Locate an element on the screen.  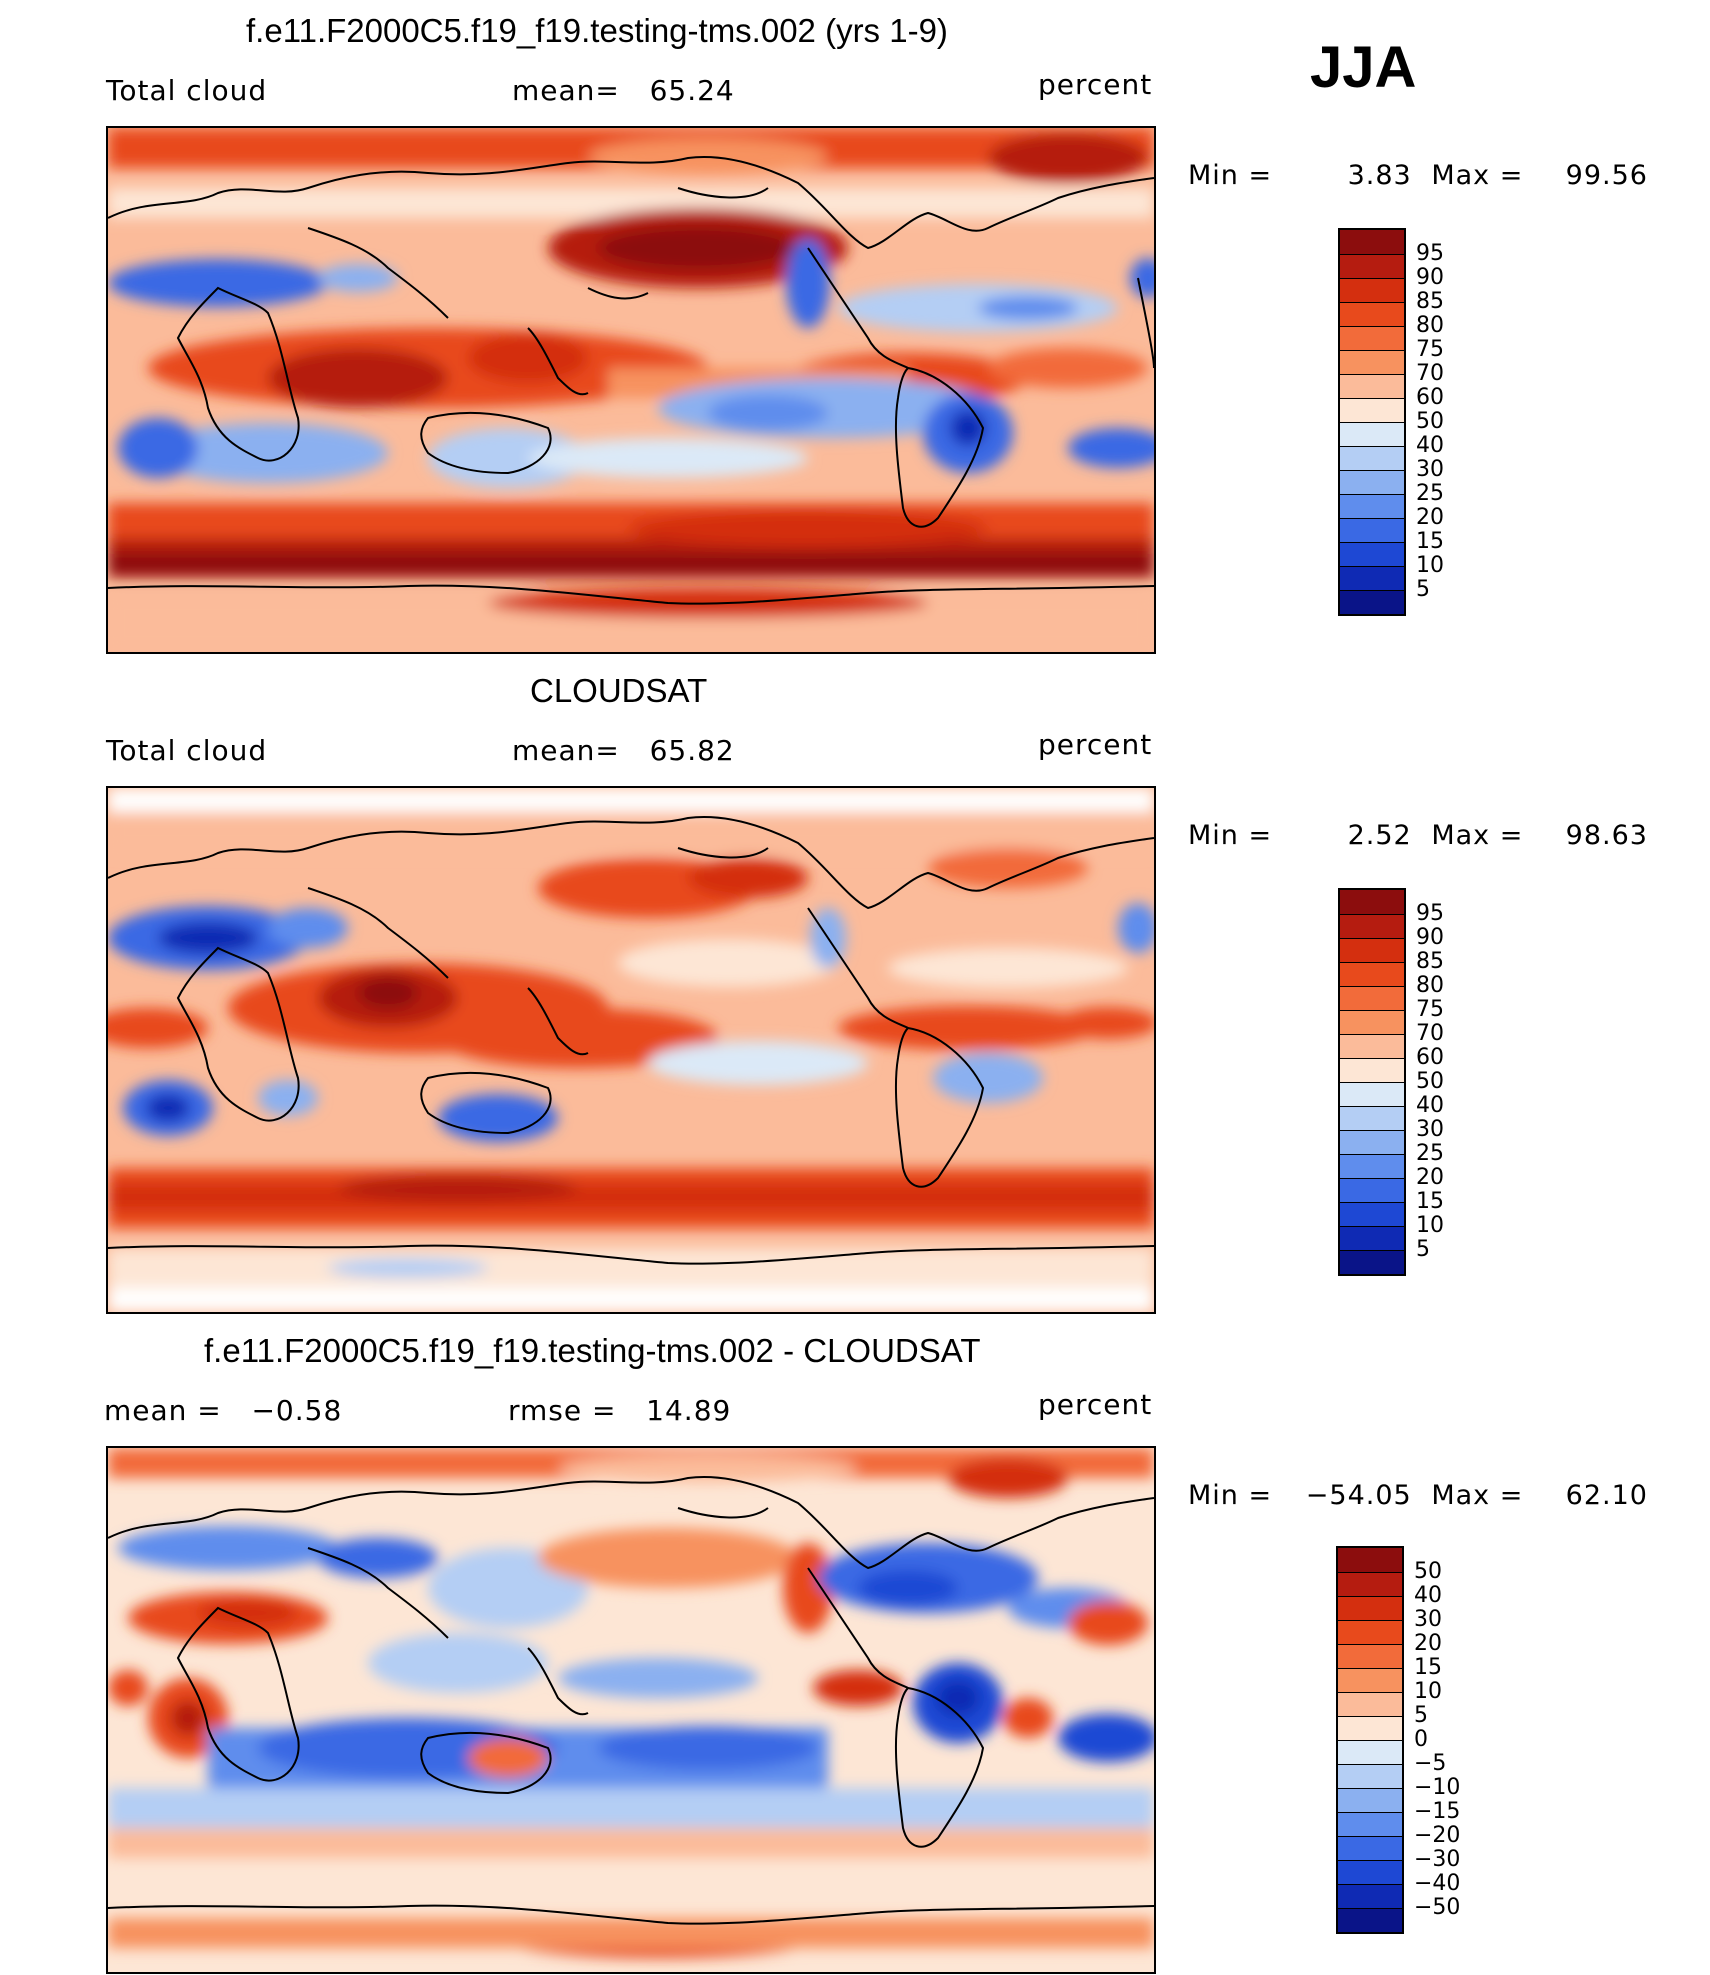
panel2-minmax: Min = 2.52 Max = 98.63 is located at coordinates (1418, 835).